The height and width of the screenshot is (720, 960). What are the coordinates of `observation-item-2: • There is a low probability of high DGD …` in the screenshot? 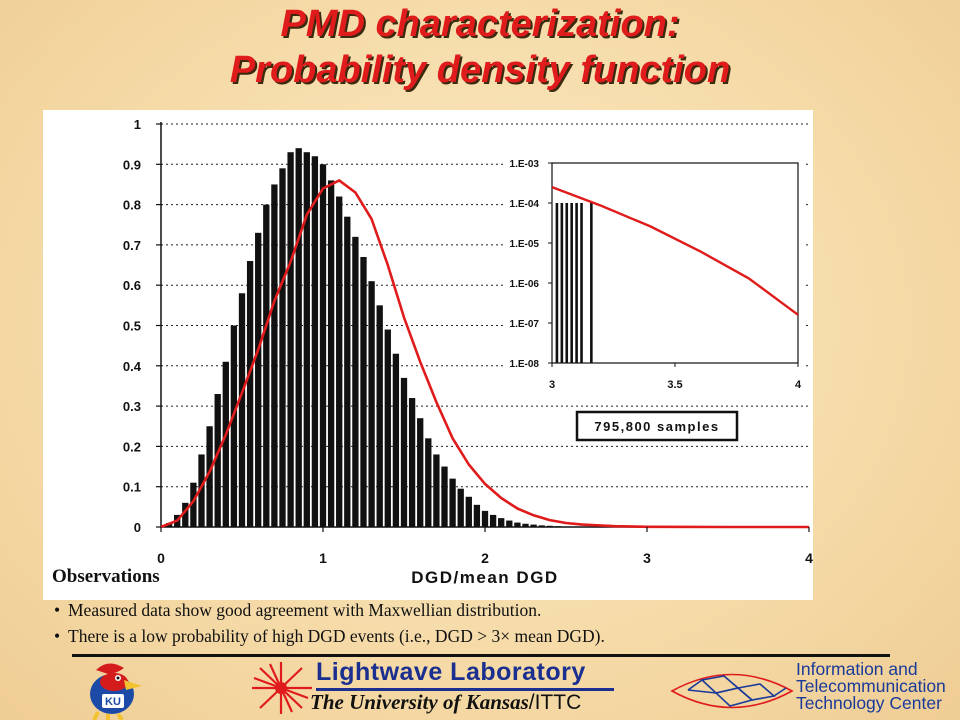 It's located at (329, 636).